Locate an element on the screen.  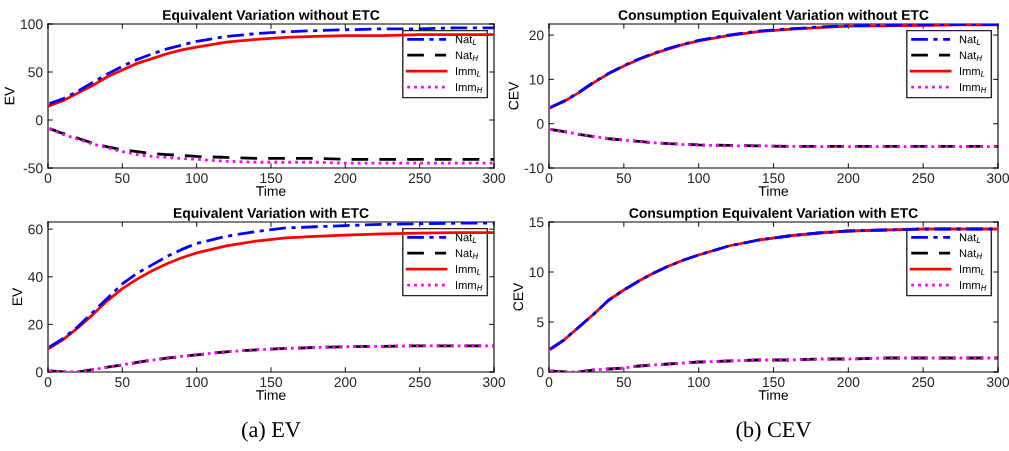
y-tick-label: 100 is located at coordinates (32, 24).